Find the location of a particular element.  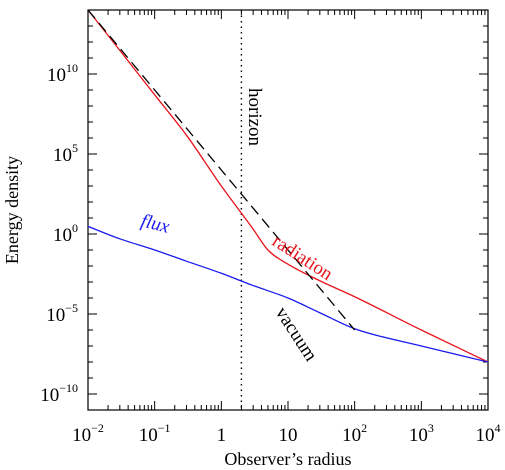

x-tick-label: 1 is located at coordinates (222, 435).